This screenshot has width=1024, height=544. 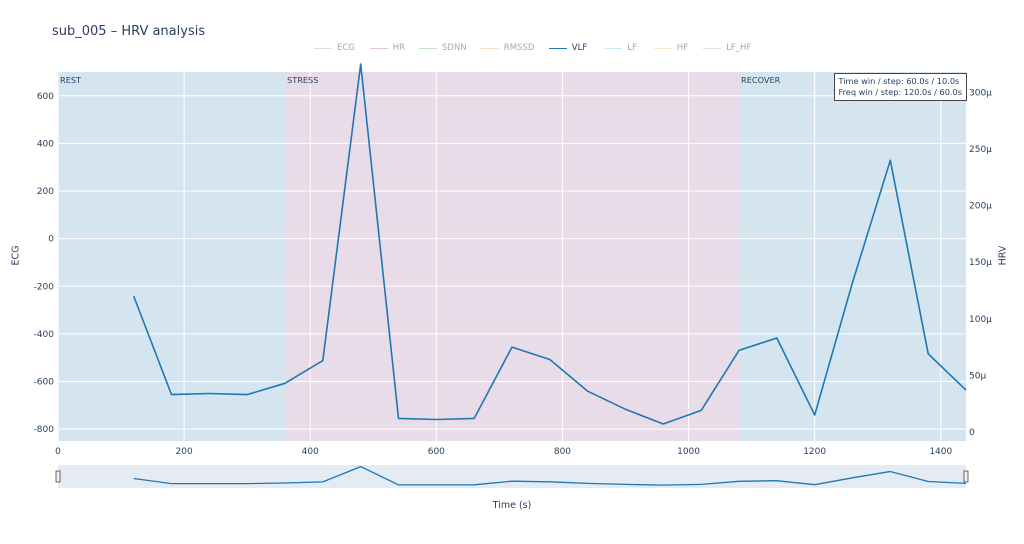 I want to click on y-left-tick-label: 200, so click(x=45, y=192).